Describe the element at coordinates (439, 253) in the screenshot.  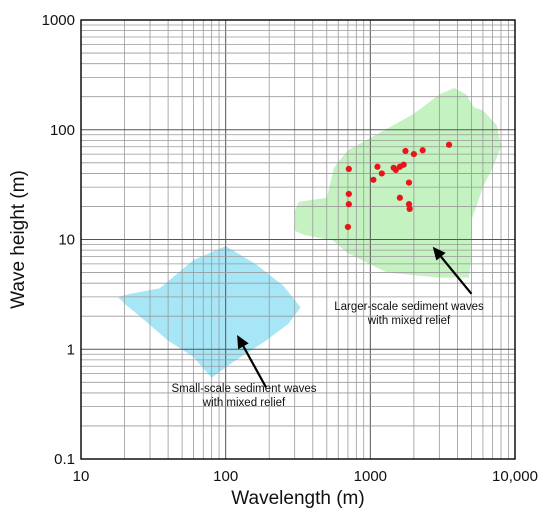
I see `larger-scale-arrow-head` at that location.